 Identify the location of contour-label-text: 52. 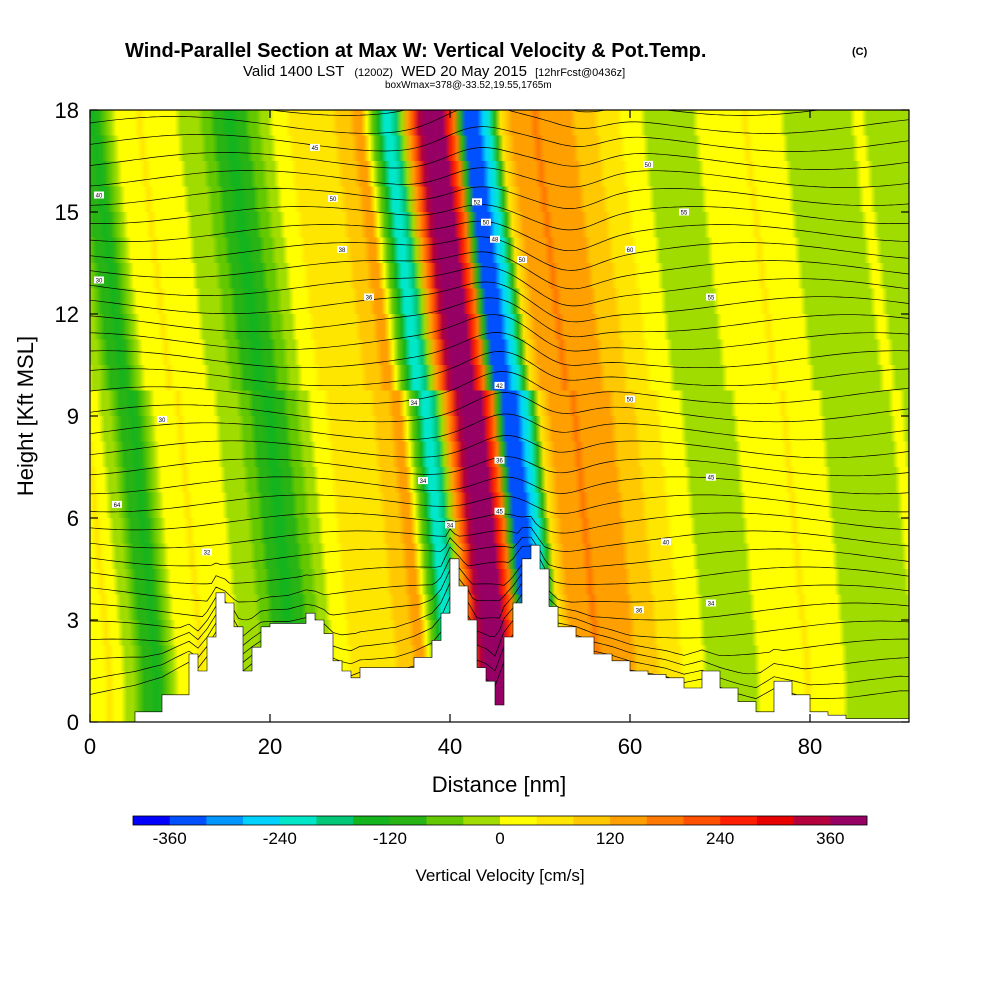
(477, 203).